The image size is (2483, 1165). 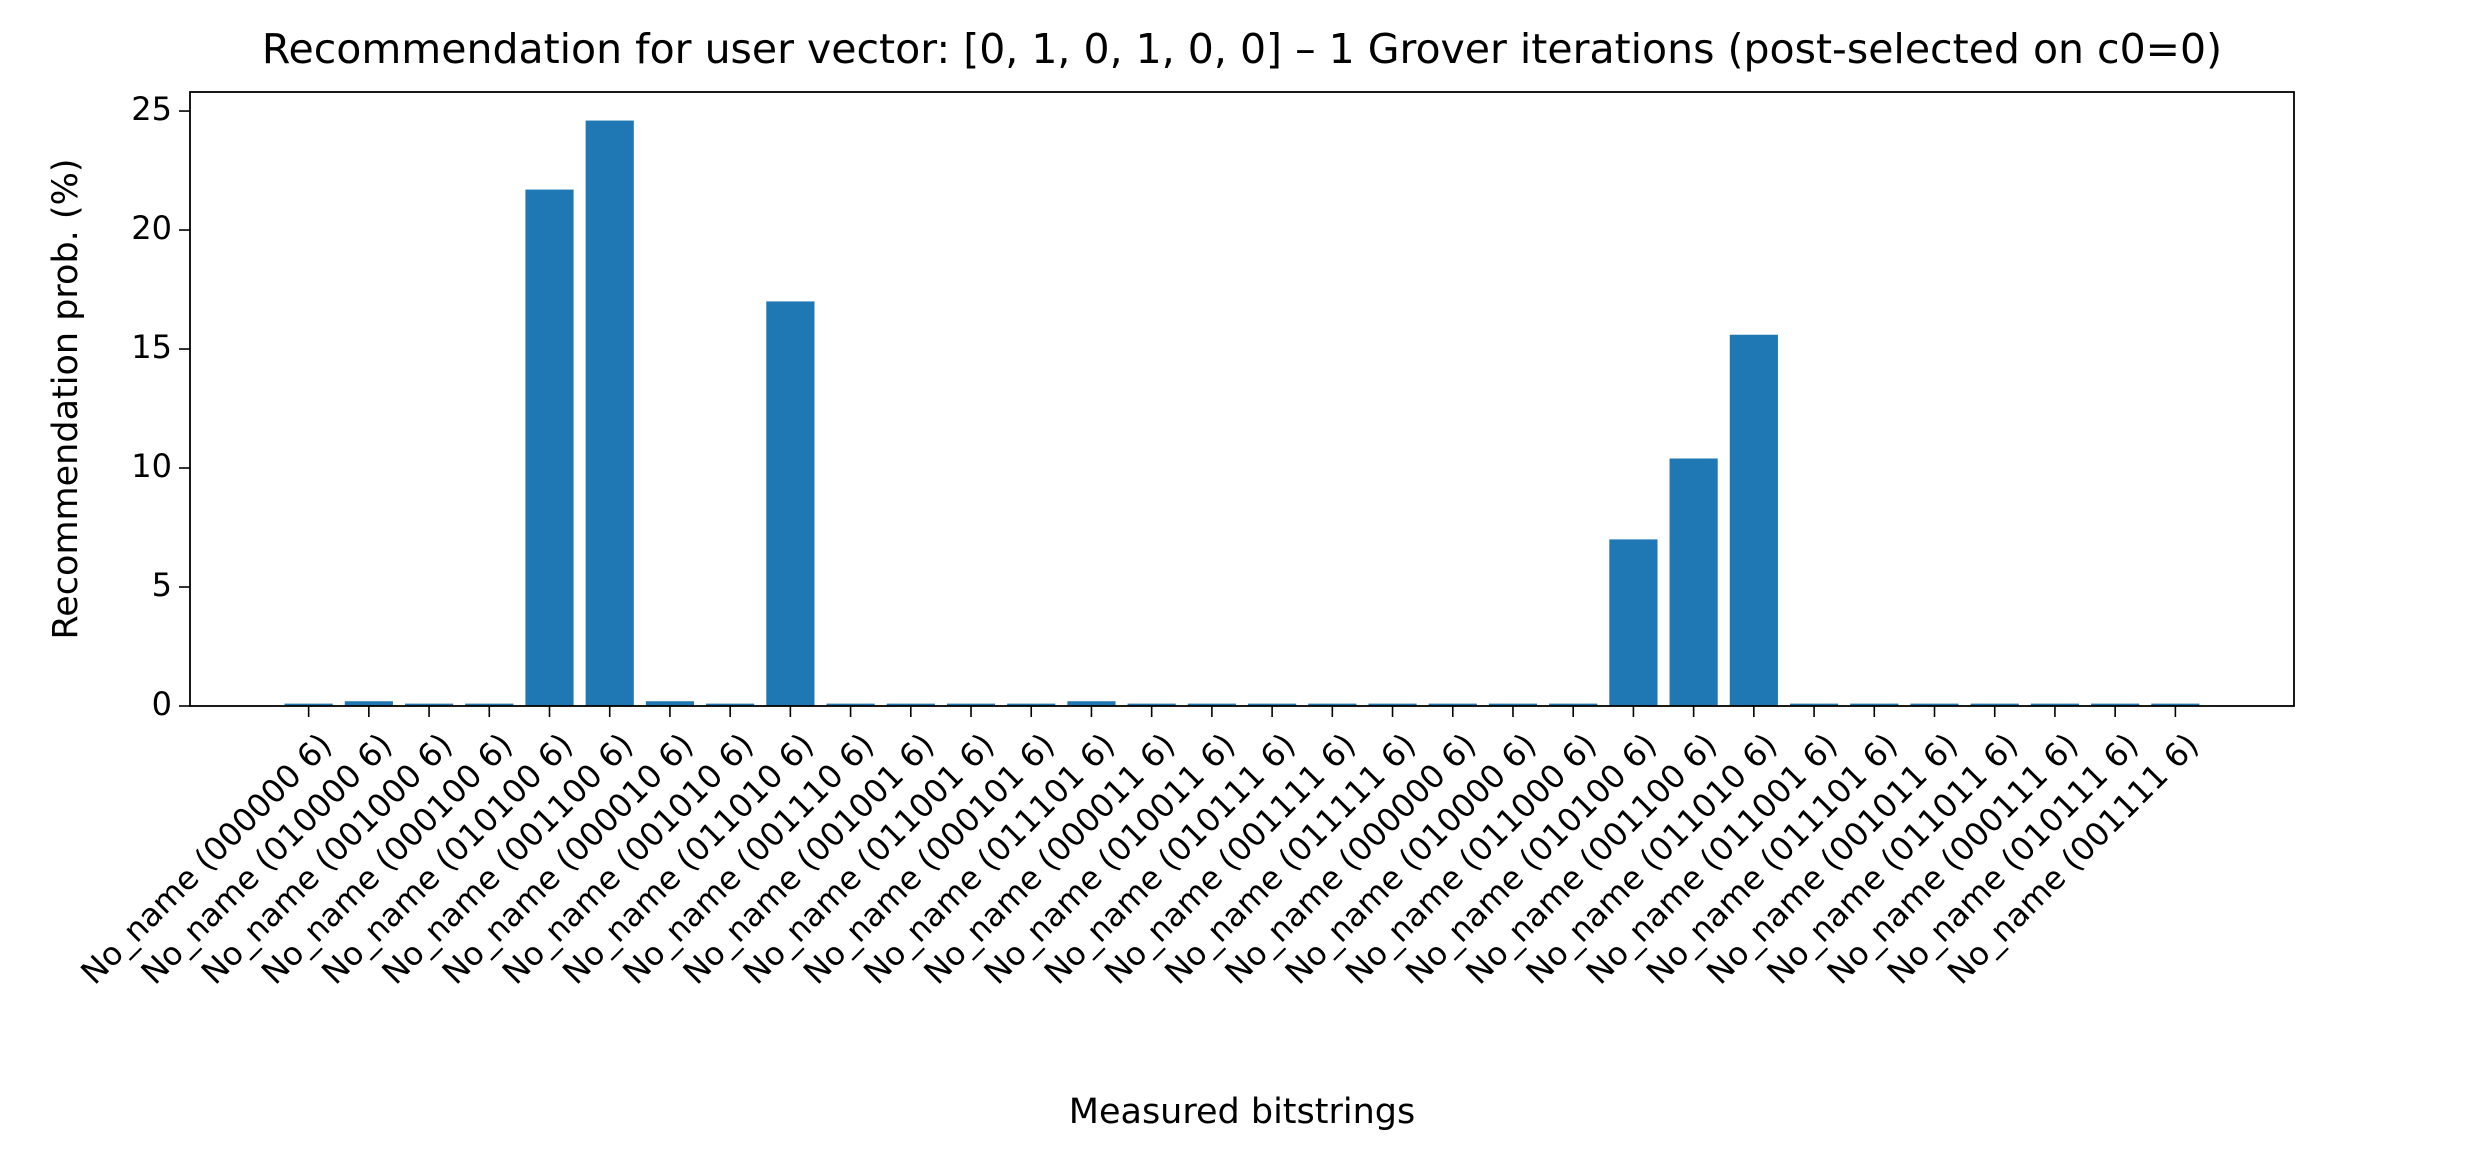 I want to click on y-axis-label: Recommendation prob. (%), so click(x=66, y=399).